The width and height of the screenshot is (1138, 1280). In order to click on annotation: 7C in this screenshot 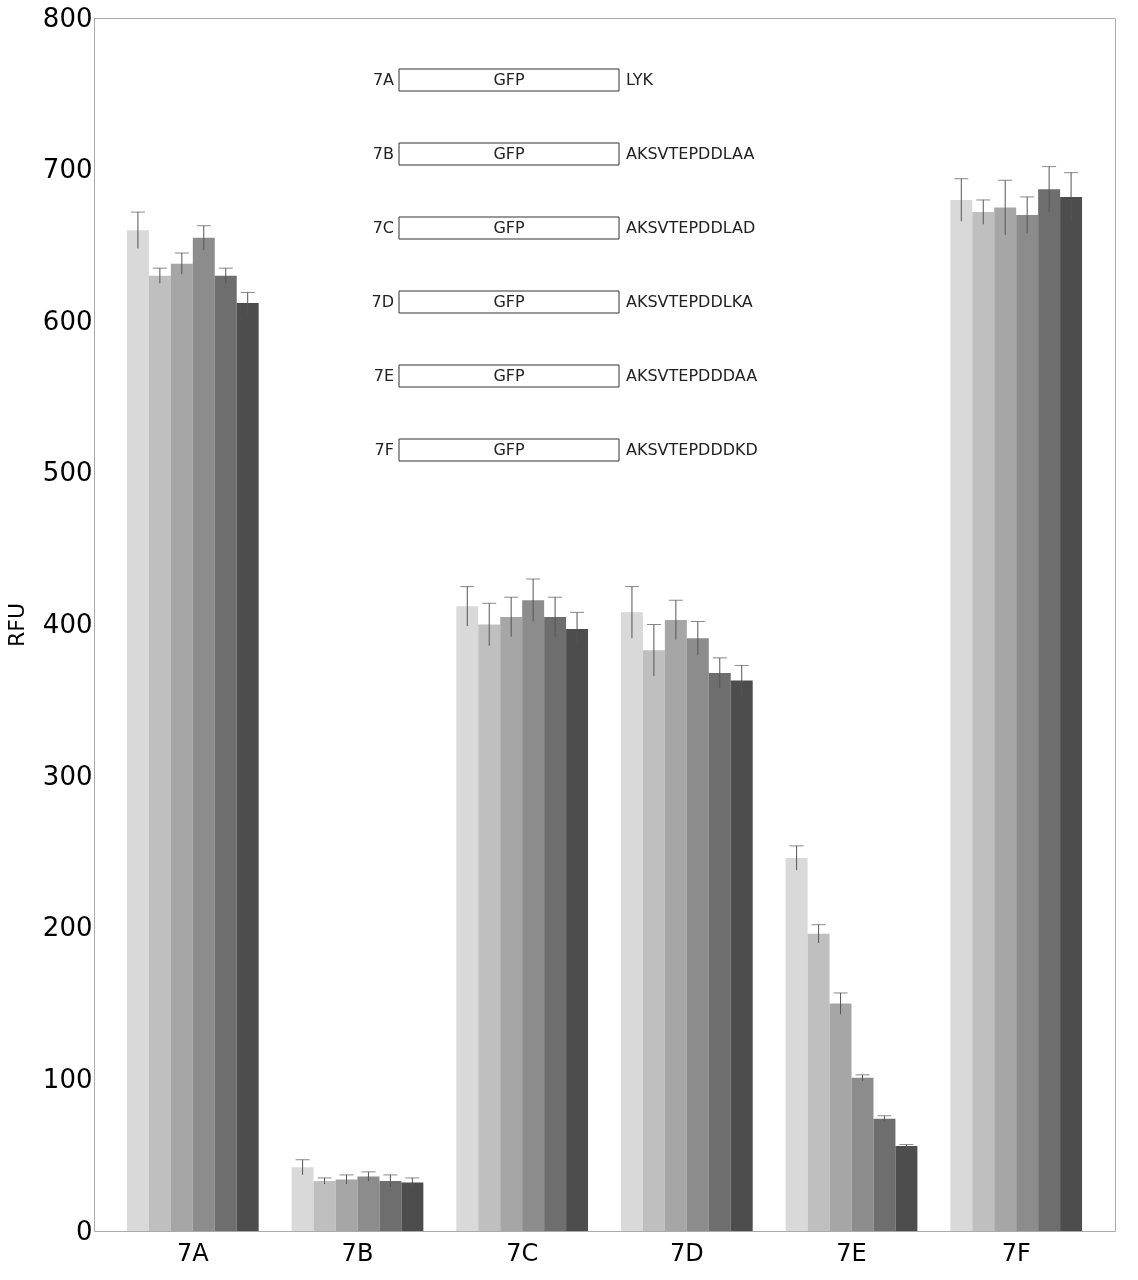, I will do `click(383, 227)`.